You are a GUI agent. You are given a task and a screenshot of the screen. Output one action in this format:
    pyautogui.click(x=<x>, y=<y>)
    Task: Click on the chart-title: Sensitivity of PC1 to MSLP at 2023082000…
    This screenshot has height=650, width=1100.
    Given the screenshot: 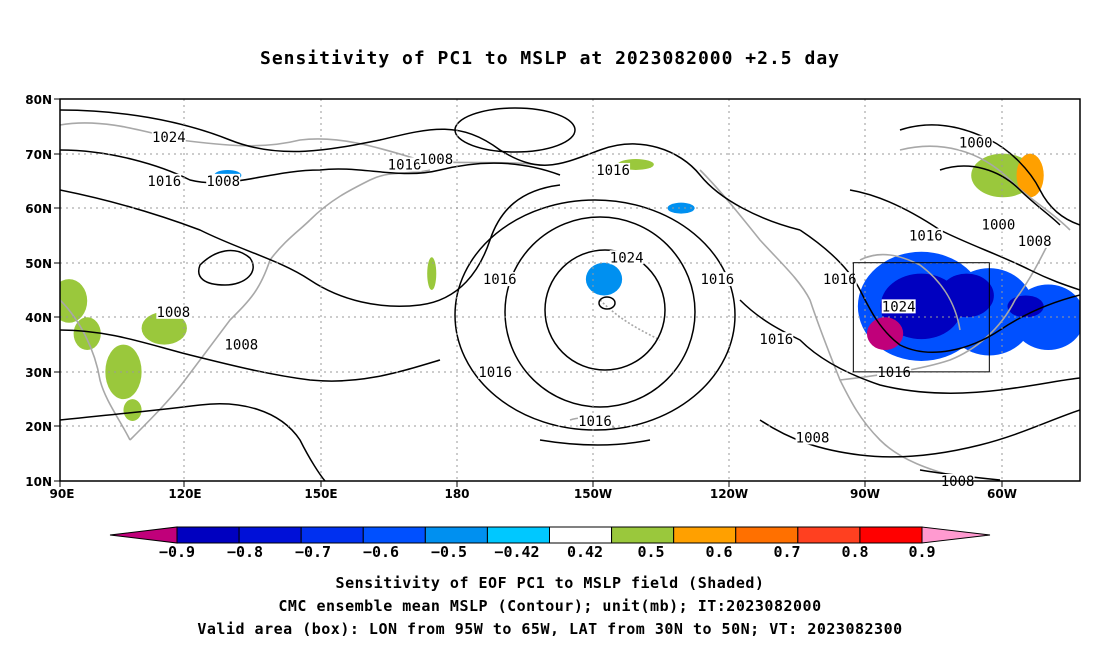 What is the action you would take?
    pyautogui.click(x=549, y=58)
    